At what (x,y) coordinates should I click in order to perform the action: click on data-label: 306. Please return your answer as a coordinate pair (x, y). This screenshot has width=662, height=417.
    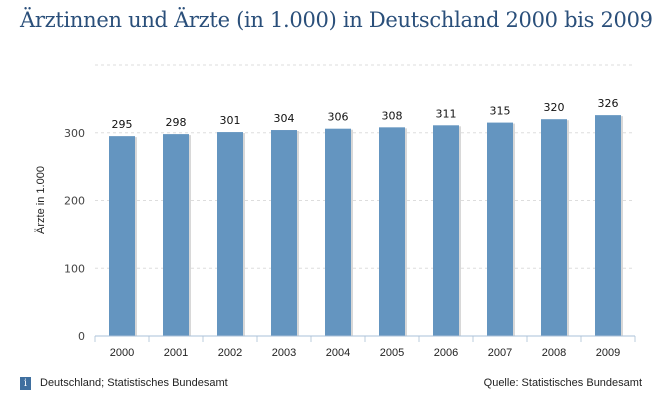
    Looking at the image, I should click on (338, 117).